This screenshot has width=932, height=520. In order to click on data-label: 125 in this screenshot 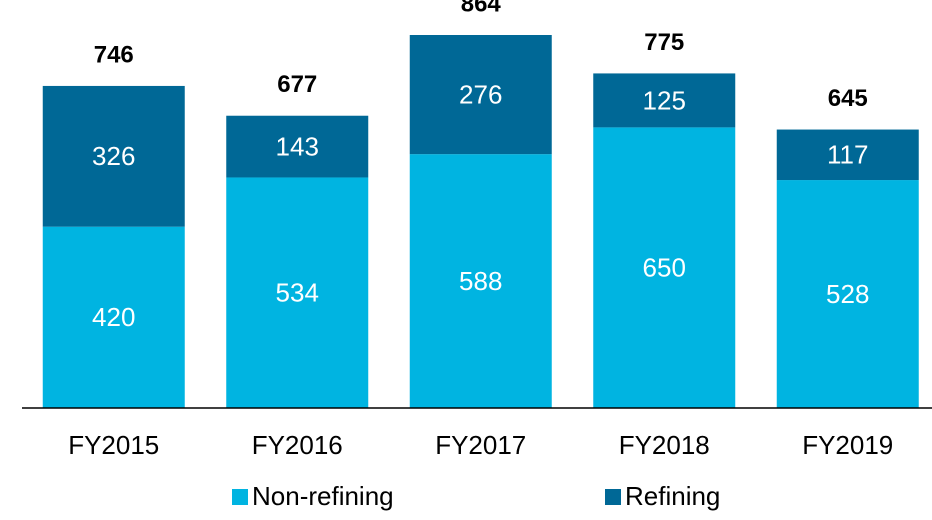, I will do `click(664, 100)`.